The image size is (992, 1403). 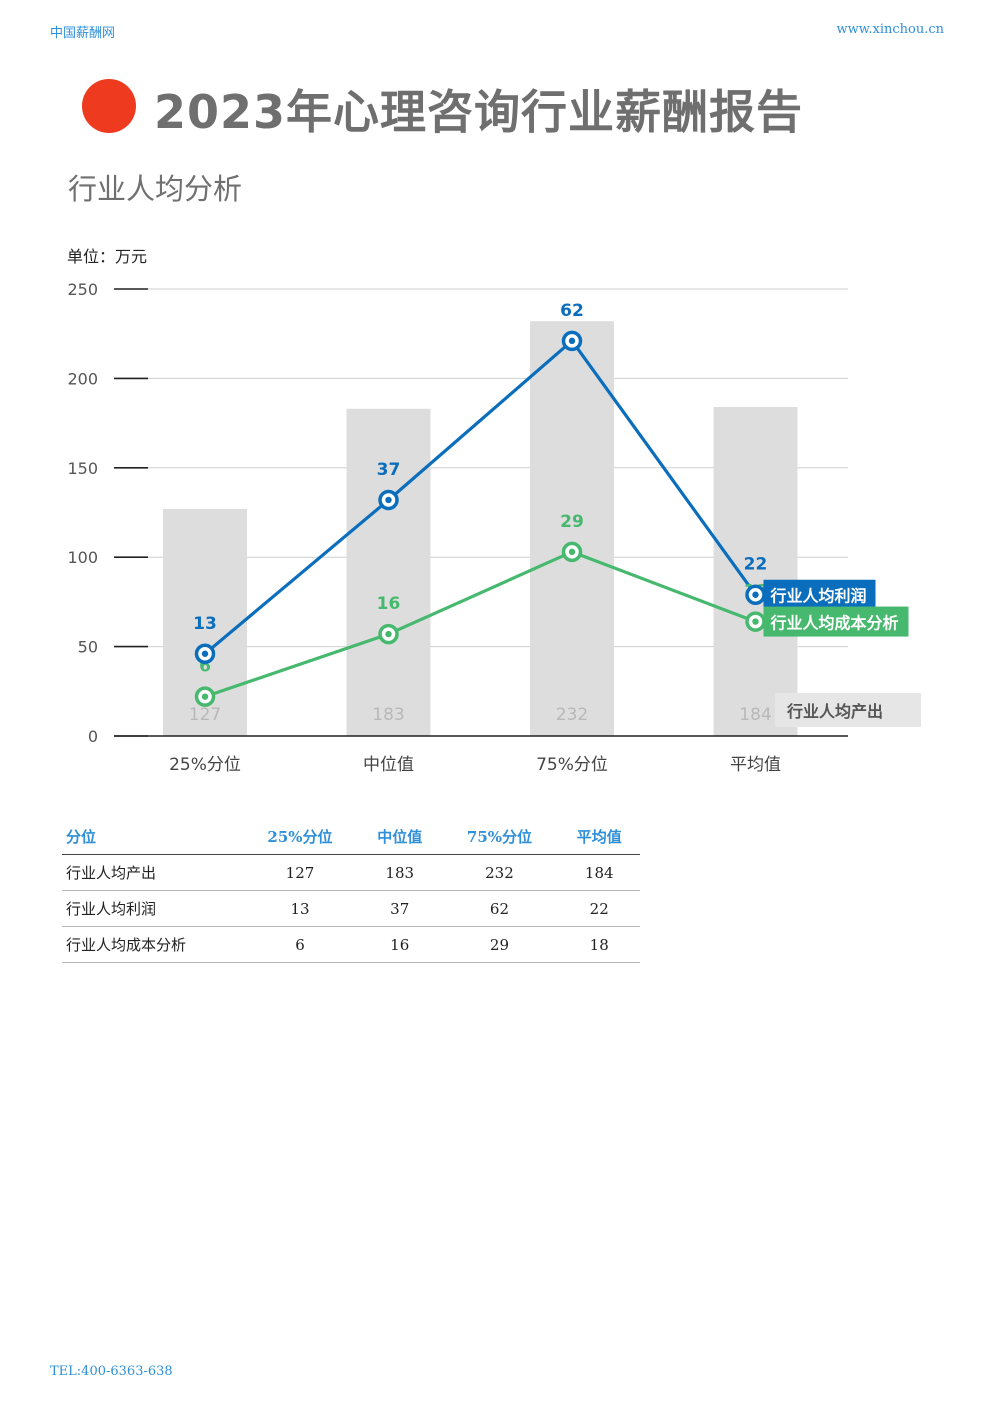 What do you see at coordinates (599, 872) in the screenshot?
I see `table-cell: 184` at bounding box center [599, 872].